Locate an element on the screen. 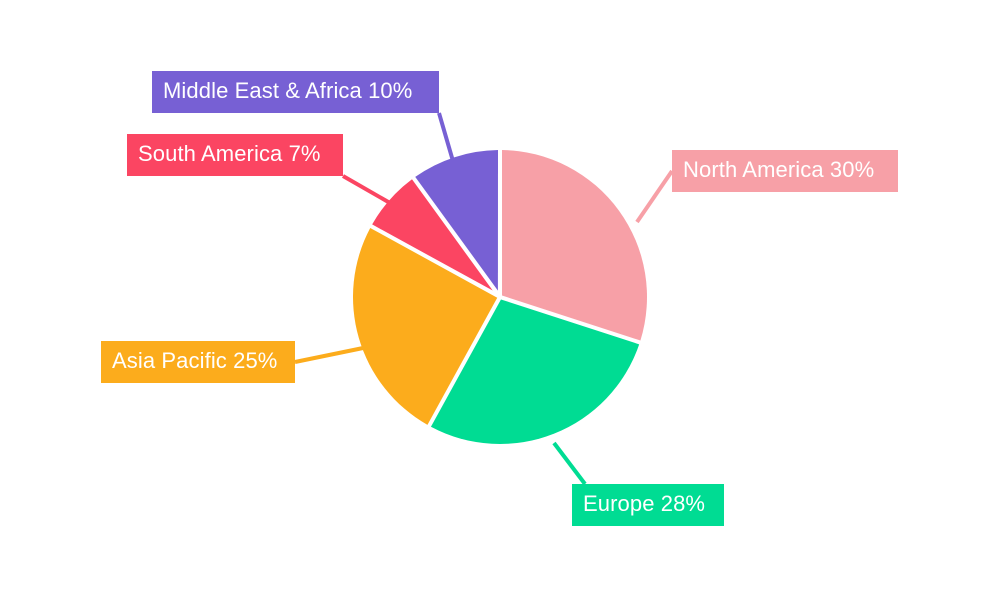 Image resolution: width=1000 pixels, height=600 pixels. leader-line-europe is located at coordinates (569, 463).